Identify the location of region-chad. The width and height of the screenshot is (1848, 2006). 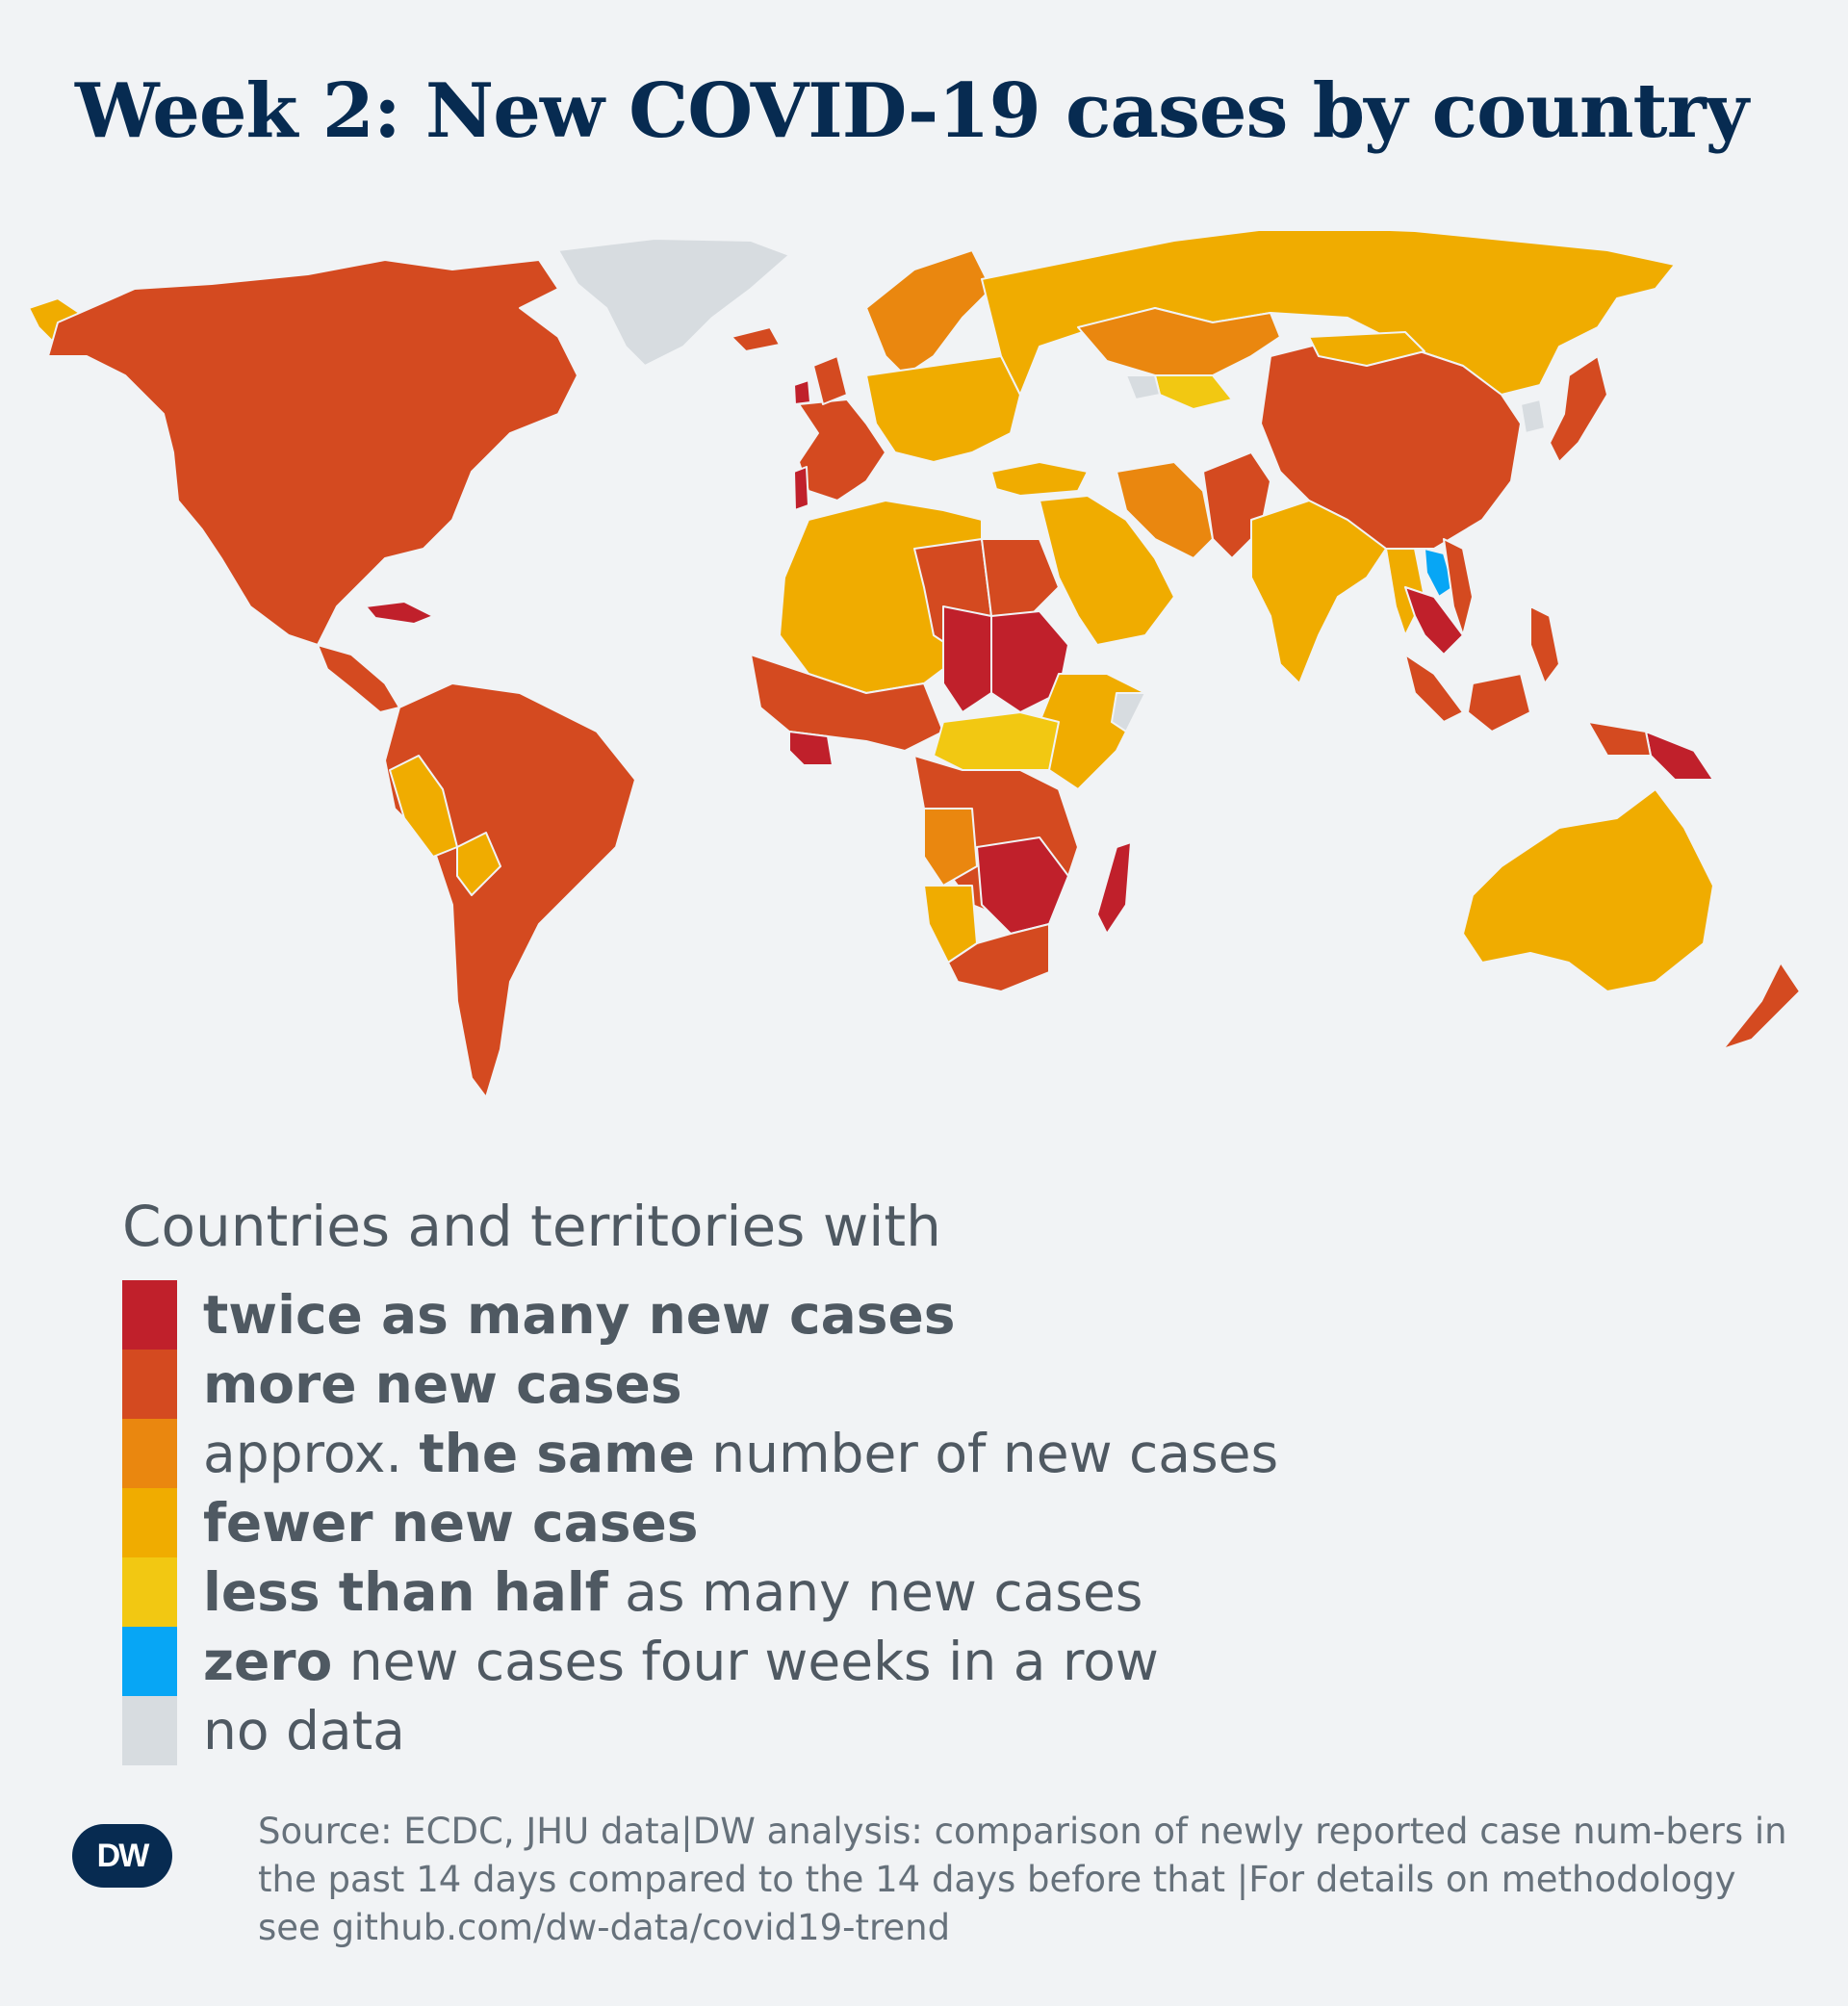
(967, 659).